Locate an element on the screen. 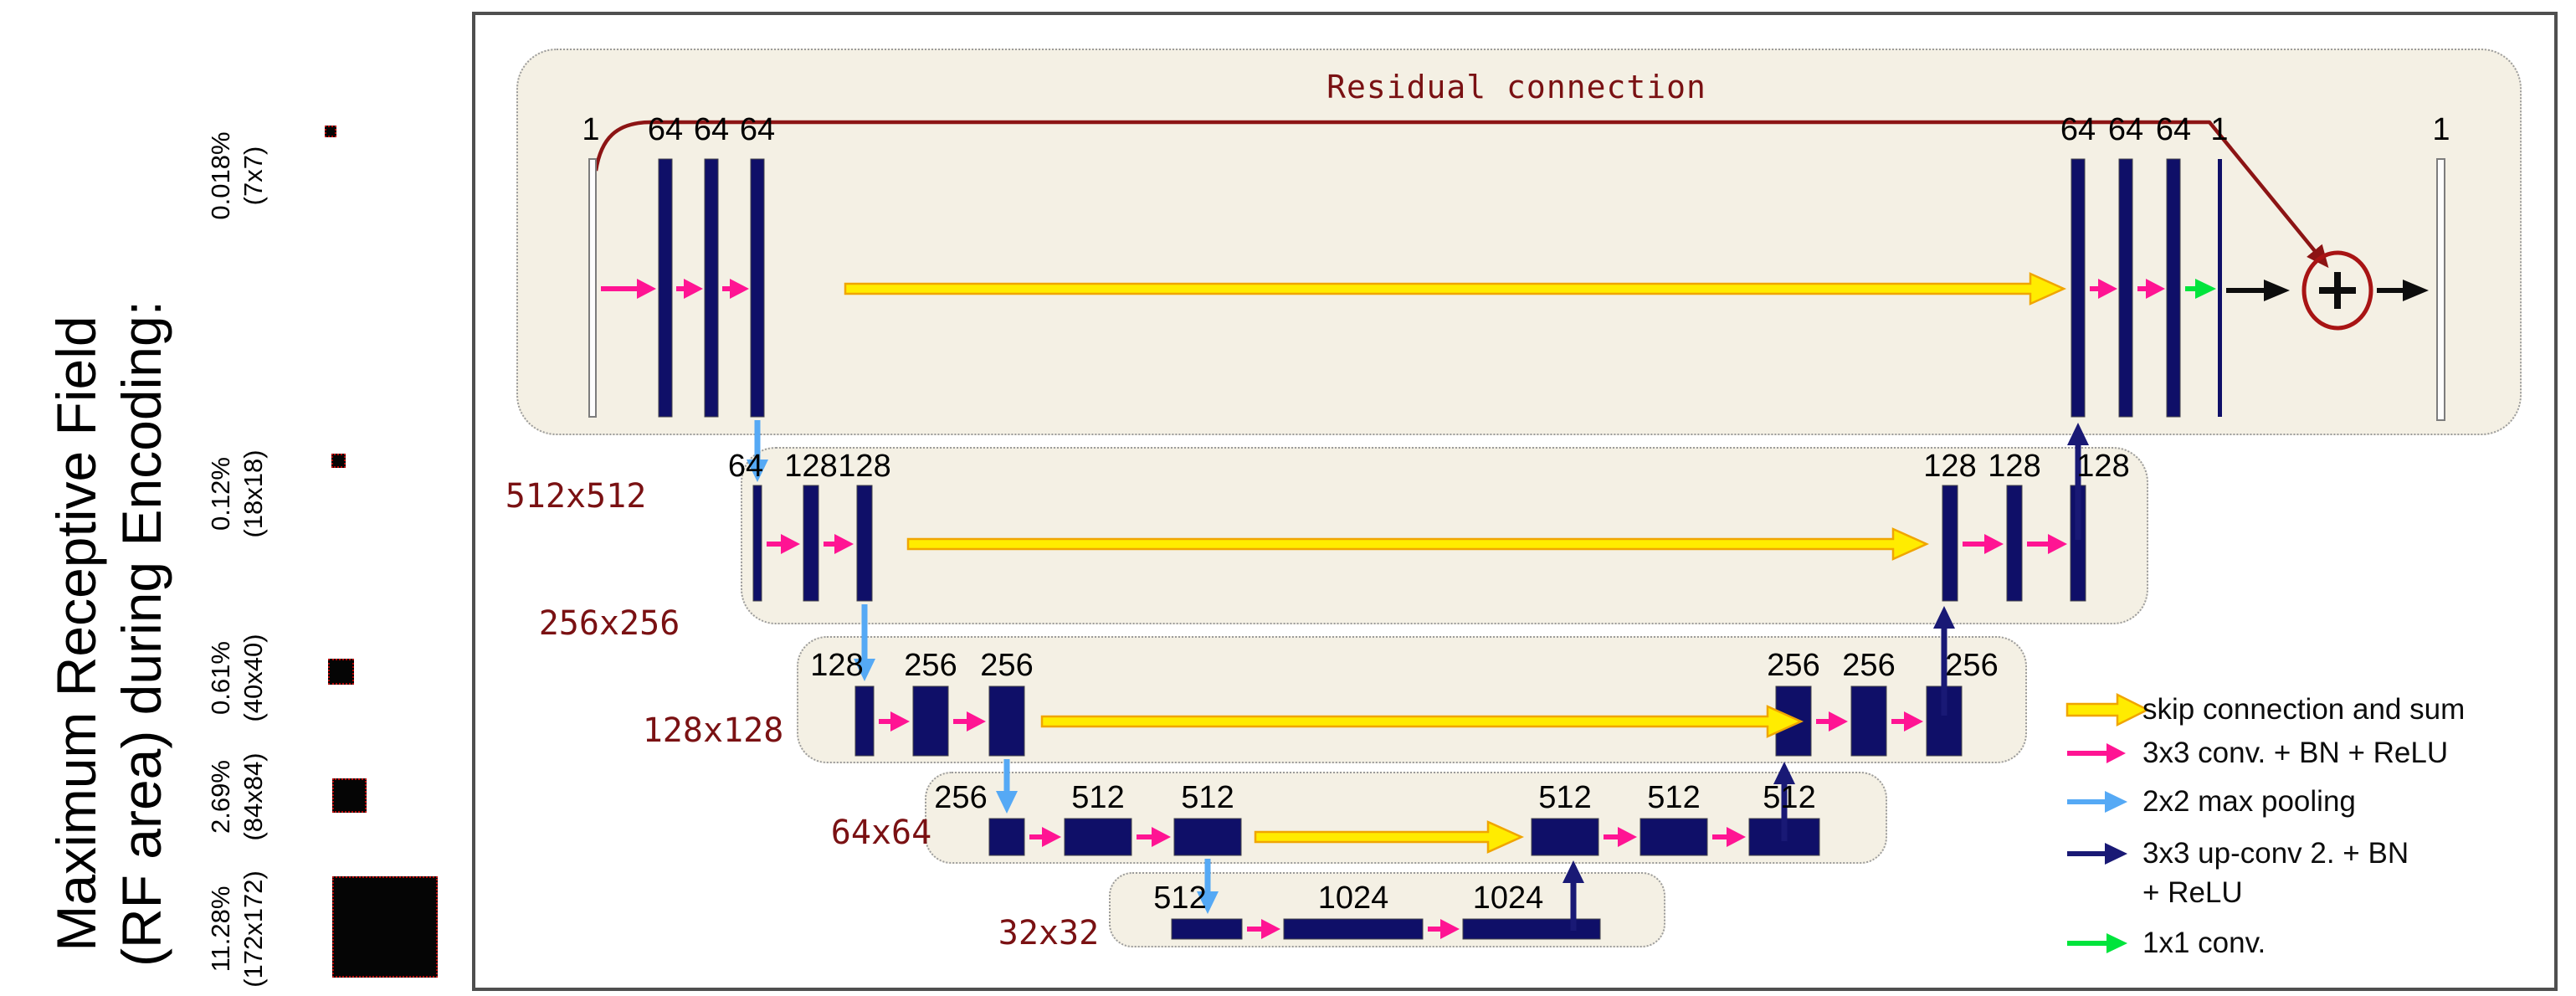 The image size is (2576, 996). level-label-512x512: 512x512 is located at coordinates (576, 496).